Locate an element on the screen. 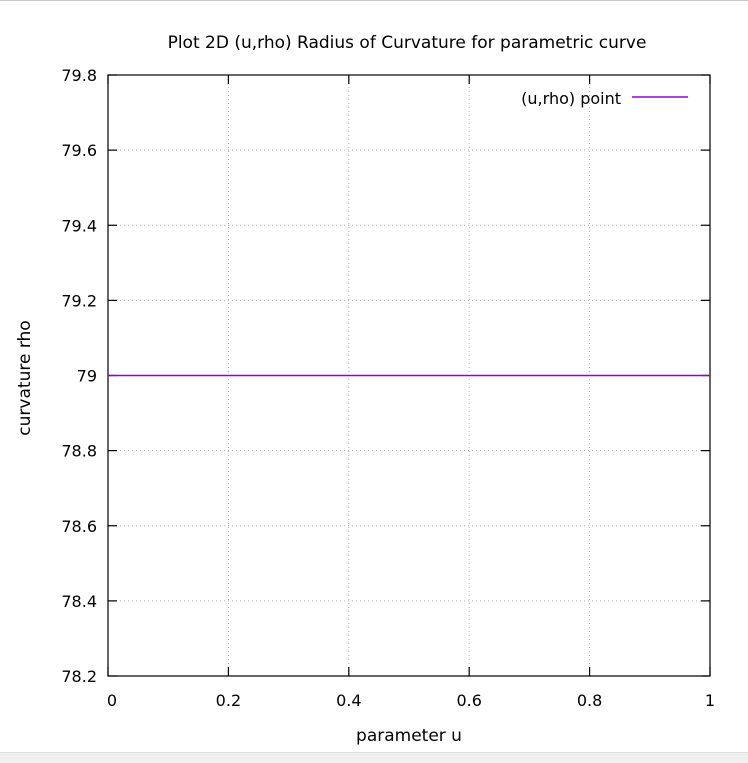 The width and height of the screenshot is (748, 763). x-tick-label: 0.2 is located at coordinates (228, 700).